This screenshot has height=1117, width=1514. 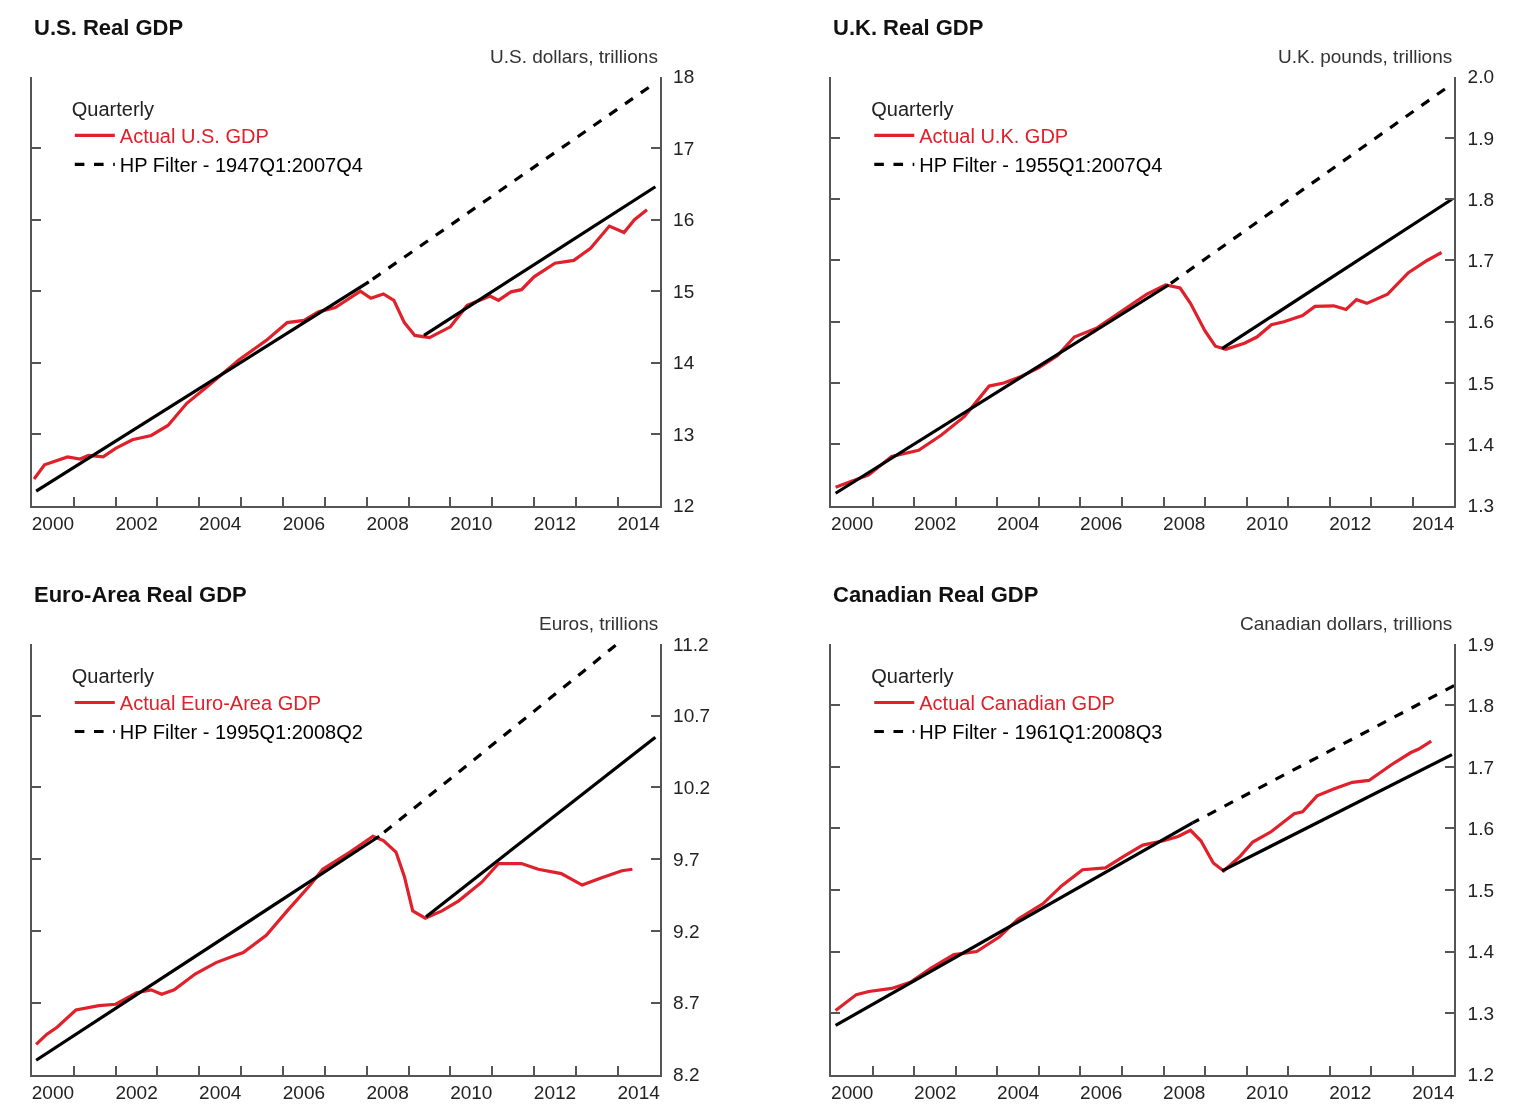 What do you see at coordinates (684, 77) in the screenshot?
I see `y-tick-label: 18` at bounding box center [684, 77].